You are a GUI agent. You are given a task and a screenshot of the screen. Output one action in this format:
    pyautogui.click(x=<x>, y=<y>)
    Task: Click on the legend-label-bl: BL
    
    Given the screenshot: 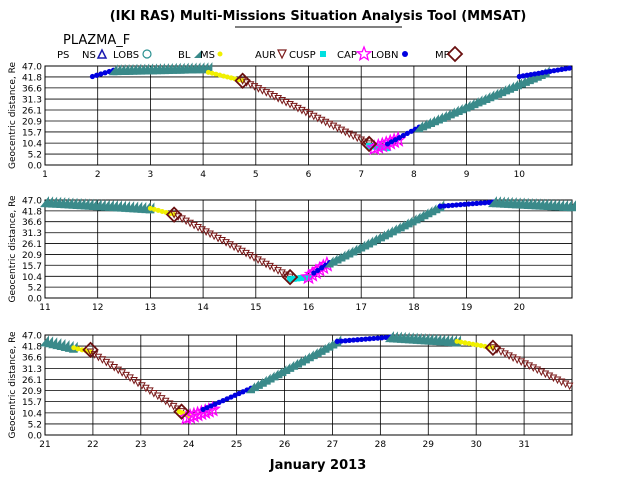 What is the action you would take?
    pyautogui.click(x=184, y=55)
    